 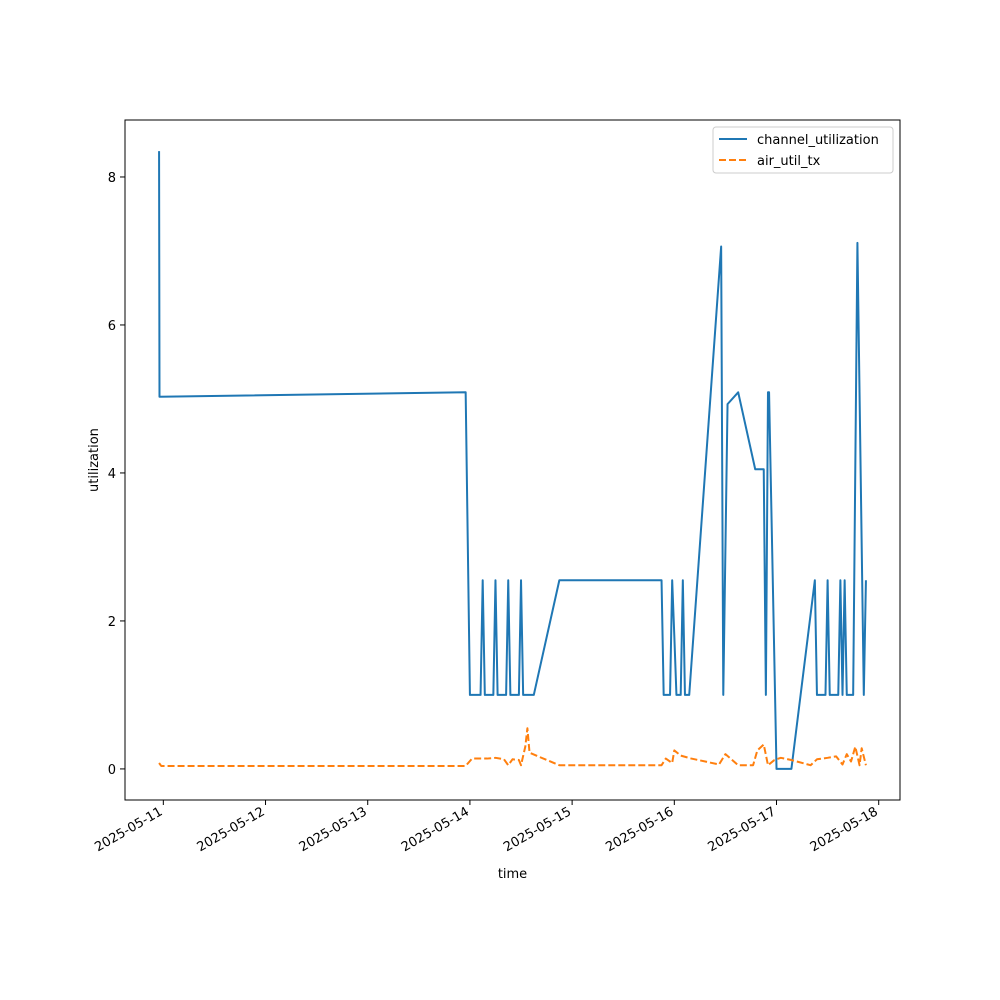 I want to click on y-tick-label: 0, so click(x=112, y=770).